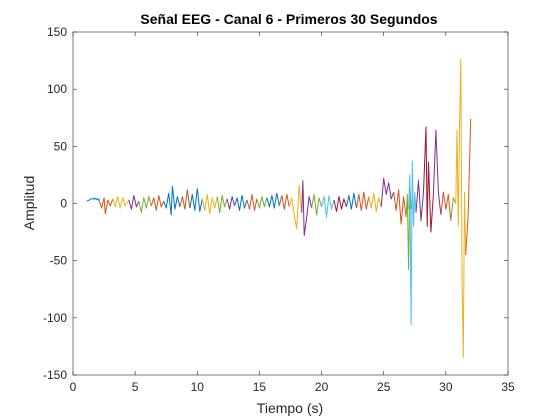  Describe the element at coordinates (198, 387) in the screenshot. I see `x-tick-label-2: 10` at that location.